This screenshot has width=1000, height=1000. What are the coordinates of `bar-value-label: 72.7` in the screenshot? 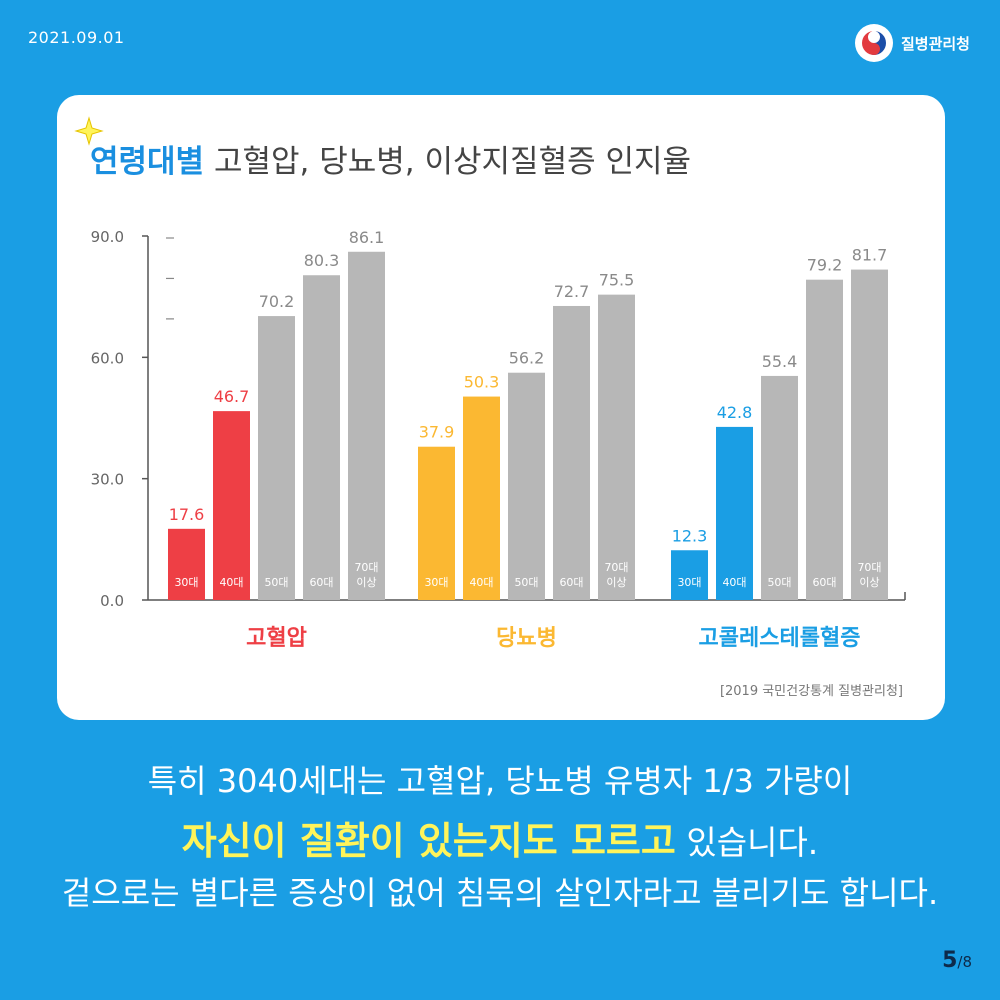 It's located at (572, 291).